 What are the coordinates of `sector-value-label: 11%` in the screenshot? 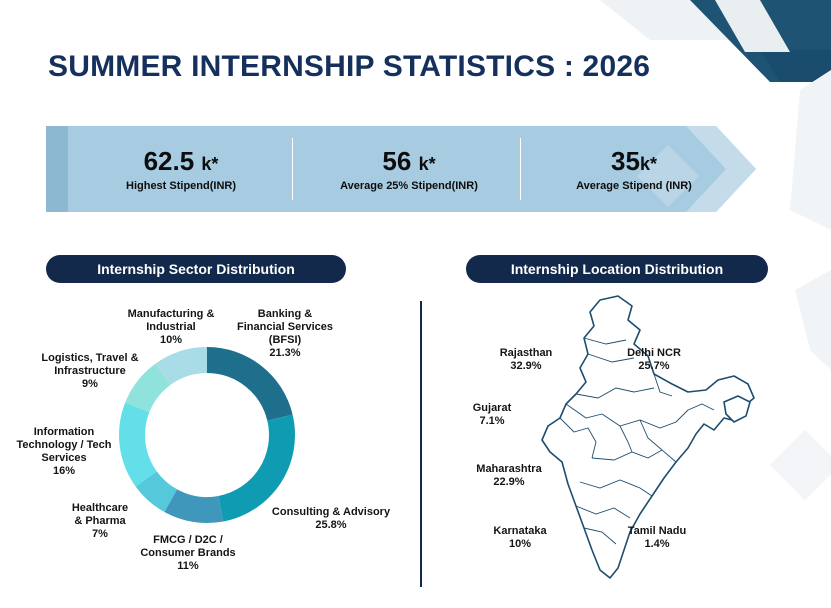 It's located at (188, 566).